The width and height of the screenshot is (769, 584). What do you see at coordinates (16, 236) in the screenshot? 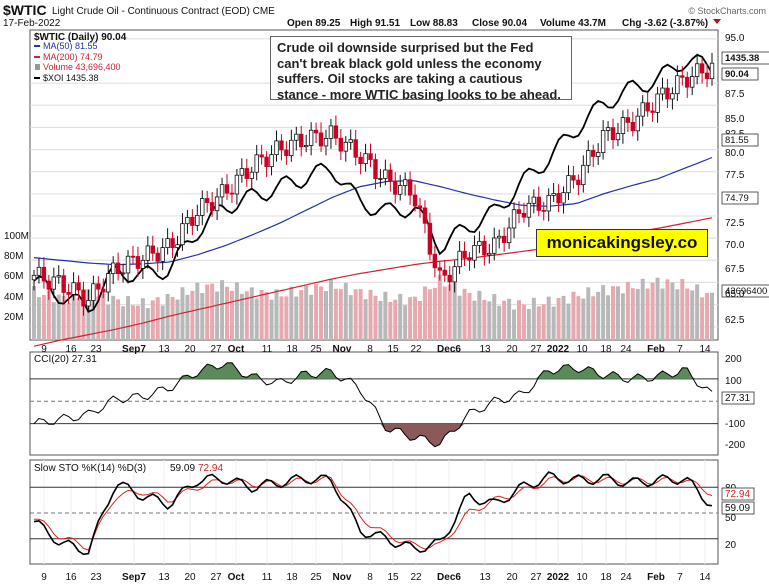
I see `volume-axis-label: 100M` at bounding box center [16, 236].